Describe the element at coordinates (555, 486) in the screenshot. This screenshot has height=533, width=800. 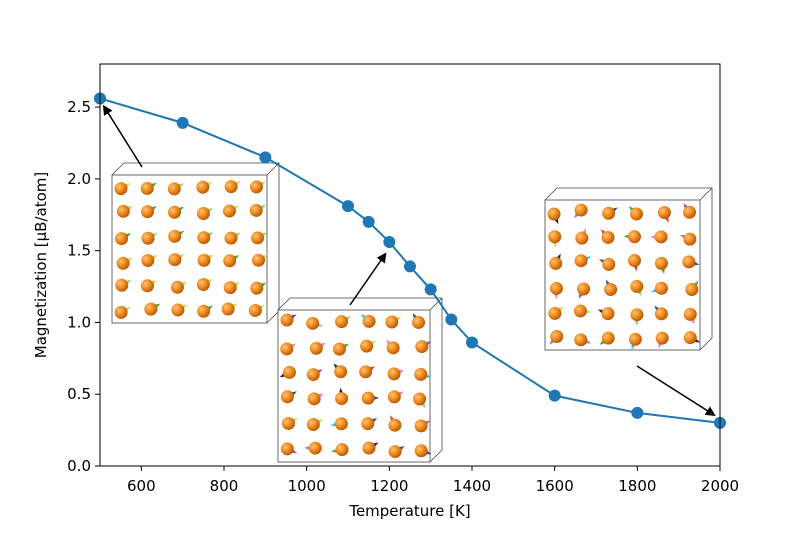
I see `x-tick-label: 1600` at that location.